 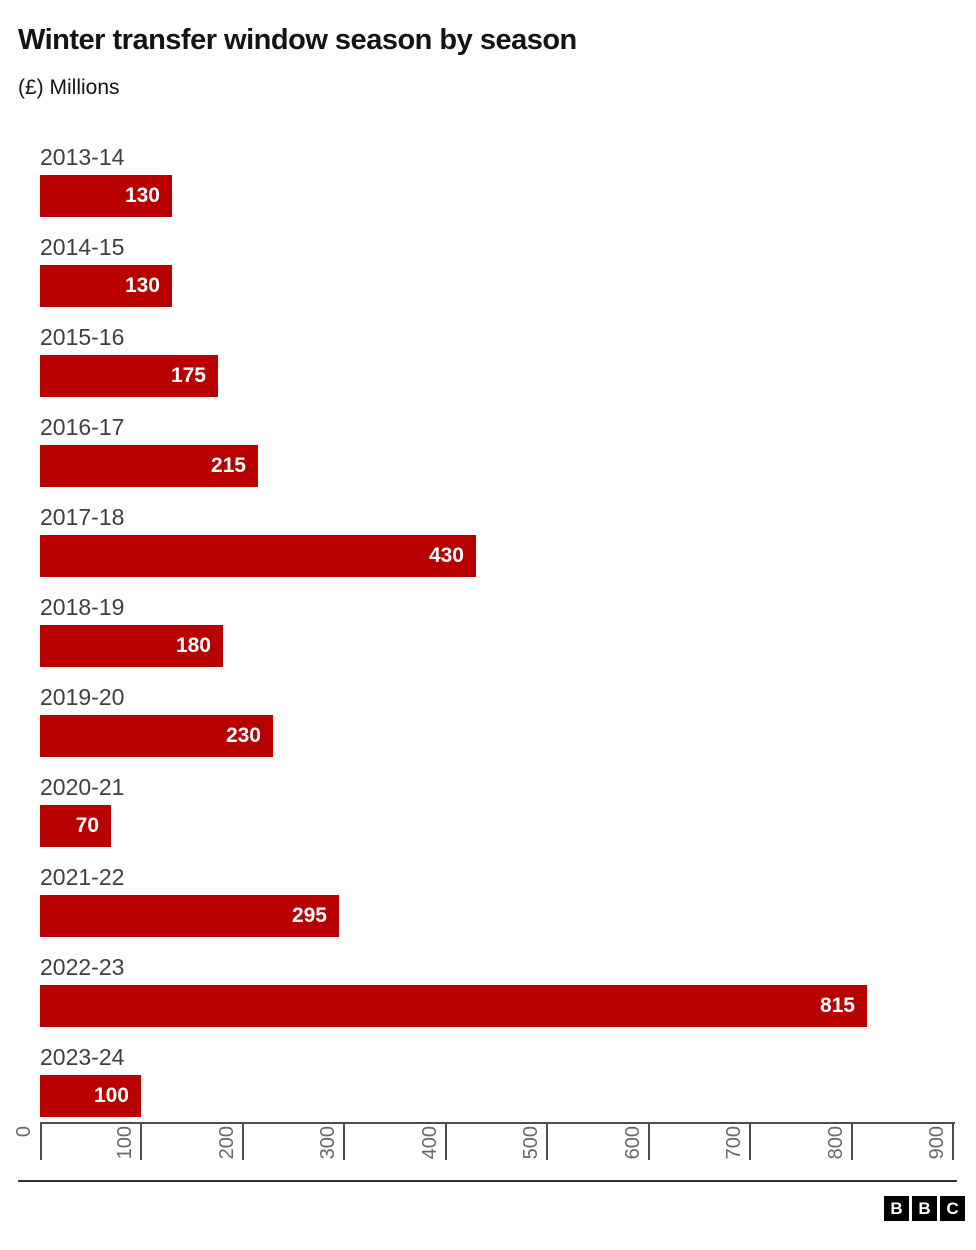 What do you see at coordinates (82, 877) in the screenshot?
I see `category-label: 2021-22` at bounding box center [82, 877].